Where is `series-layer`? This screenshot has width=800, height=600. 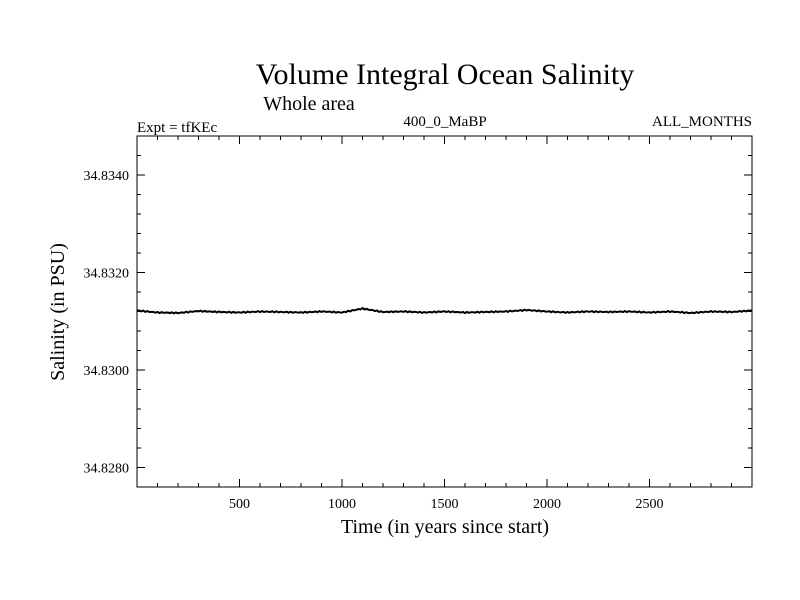
series-layer is located at coordinates (445, 311).